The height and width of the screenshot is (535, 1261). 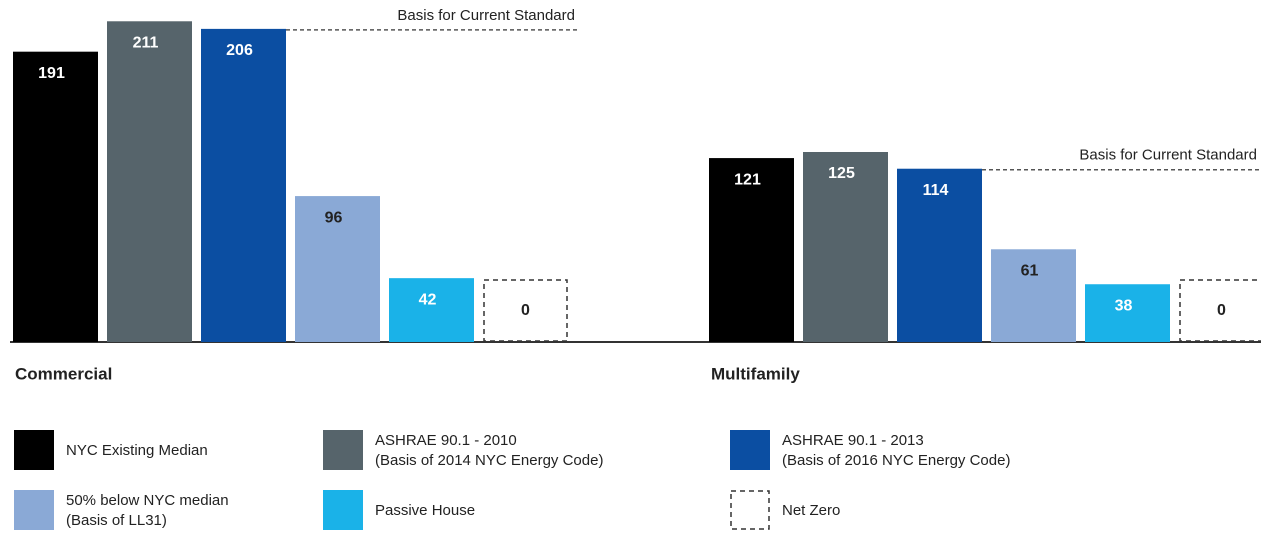 I want to click on legend-label: 50% below NYC median, so click(x=147, y=500).